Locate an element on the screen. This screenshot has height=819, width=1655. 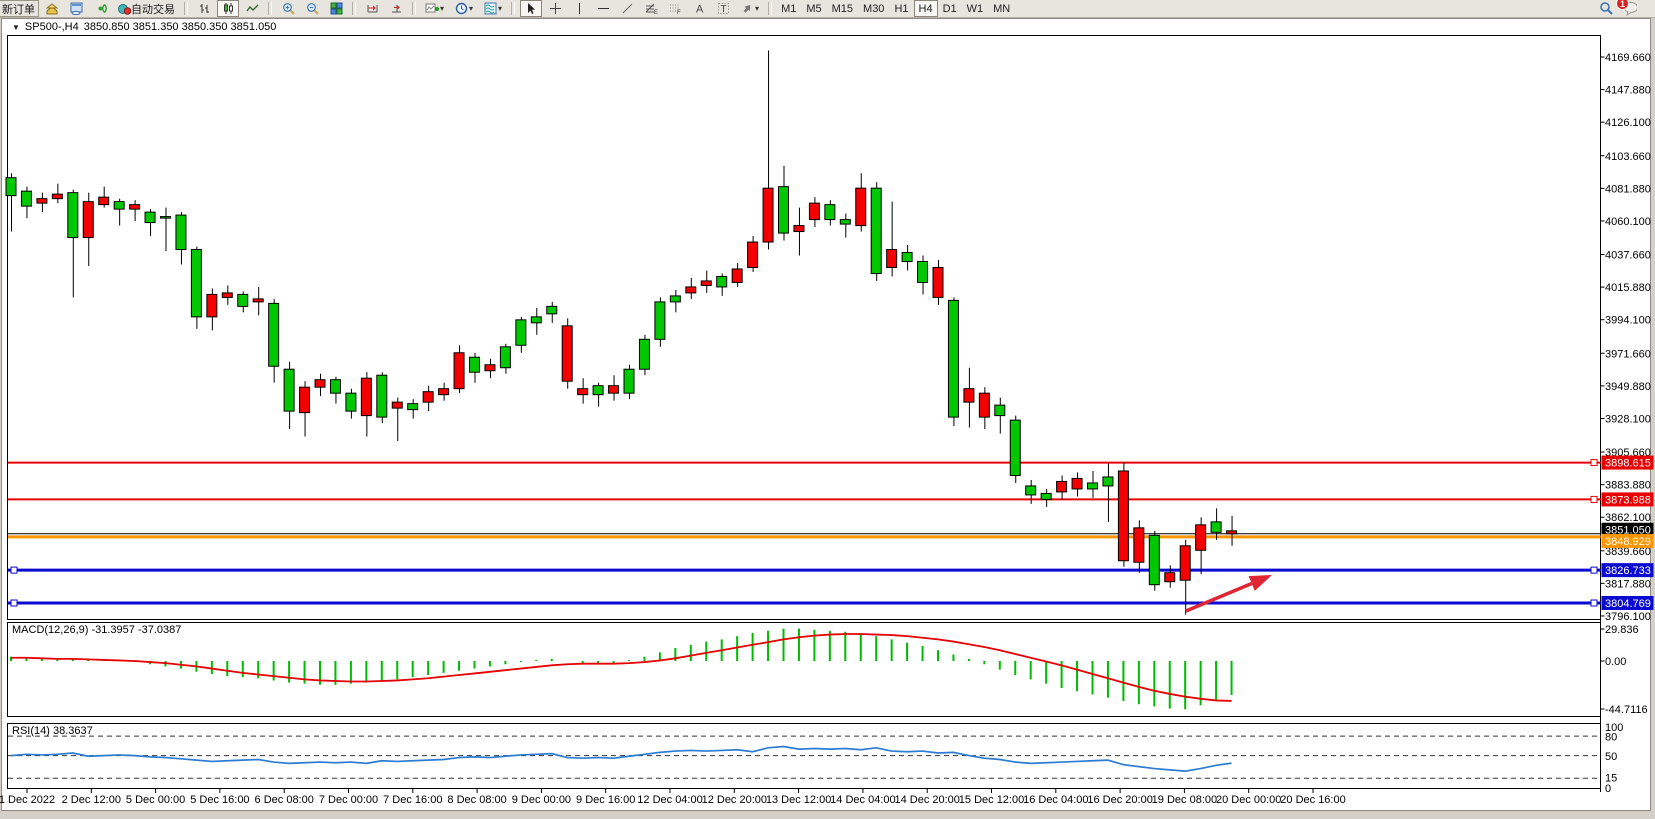
macd-label: MACD(12,26,9) -31.3957 -37.0387 is located at coordinates (96, 630).